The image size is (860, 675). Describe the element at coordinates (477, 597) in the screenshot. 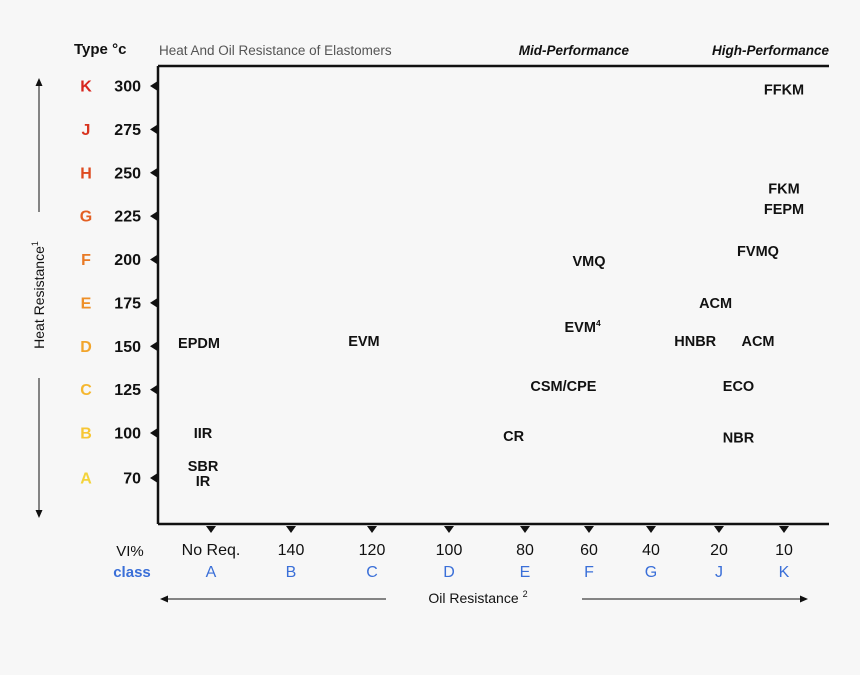

I see `x-axis-title: Oil Resistance 2` at that location.